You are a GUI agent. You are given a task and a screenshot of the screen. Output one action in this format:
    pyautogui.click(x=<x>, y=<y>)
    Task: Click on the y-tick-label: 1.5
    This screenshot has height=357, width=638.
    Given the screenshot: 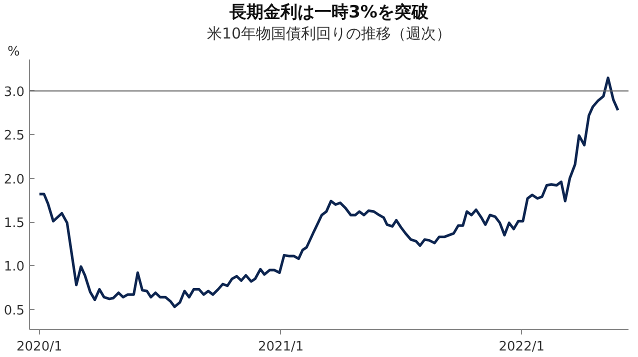 What is the action you would take?
    pyautogui.click(x=14, y=224)
    